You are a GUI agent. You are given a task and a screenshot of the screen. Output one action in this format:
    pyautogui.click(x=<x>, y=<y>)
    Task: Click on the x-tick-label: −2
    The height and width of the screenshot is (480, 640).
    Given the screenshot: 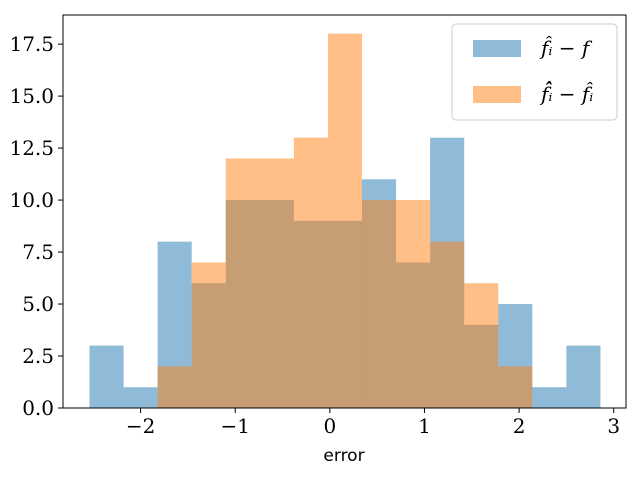 What is the action you would take?
    pyautogui.click(x=140, y=426)
    